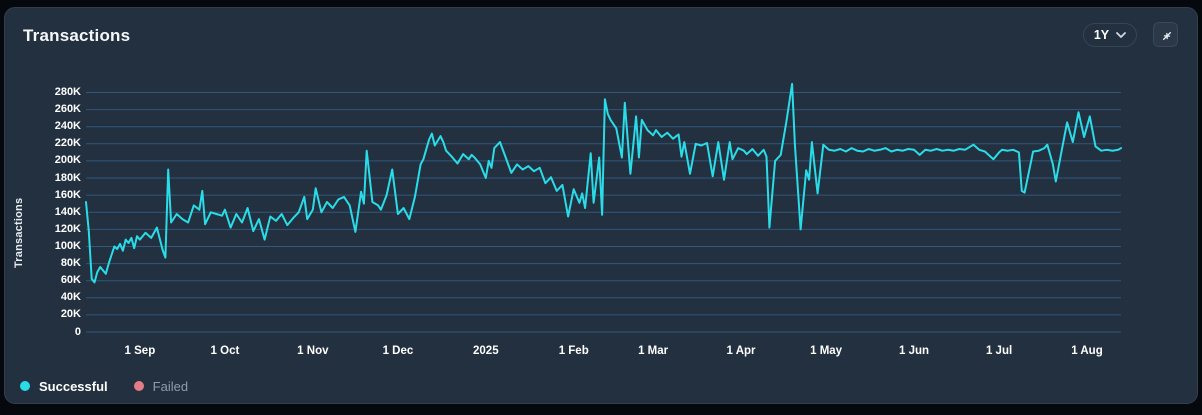 This screenshot has height=415, width=1202. Describe the element at coordinates (170, 386) in the screenshot. I see `legend-label: Failed` at that location.